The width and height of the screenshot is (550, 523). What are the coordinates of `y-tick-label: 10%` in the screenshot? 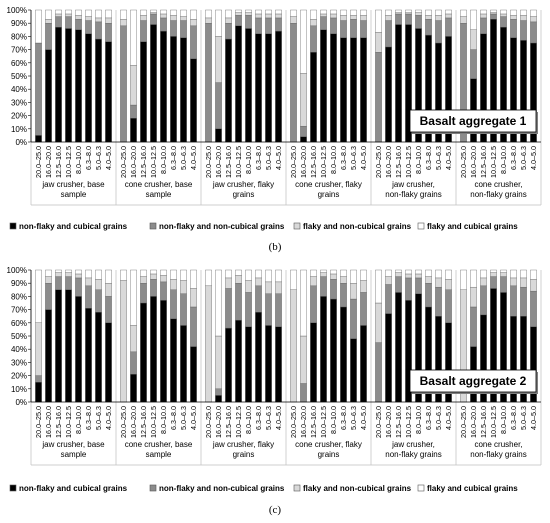 It's located at (19, 389).